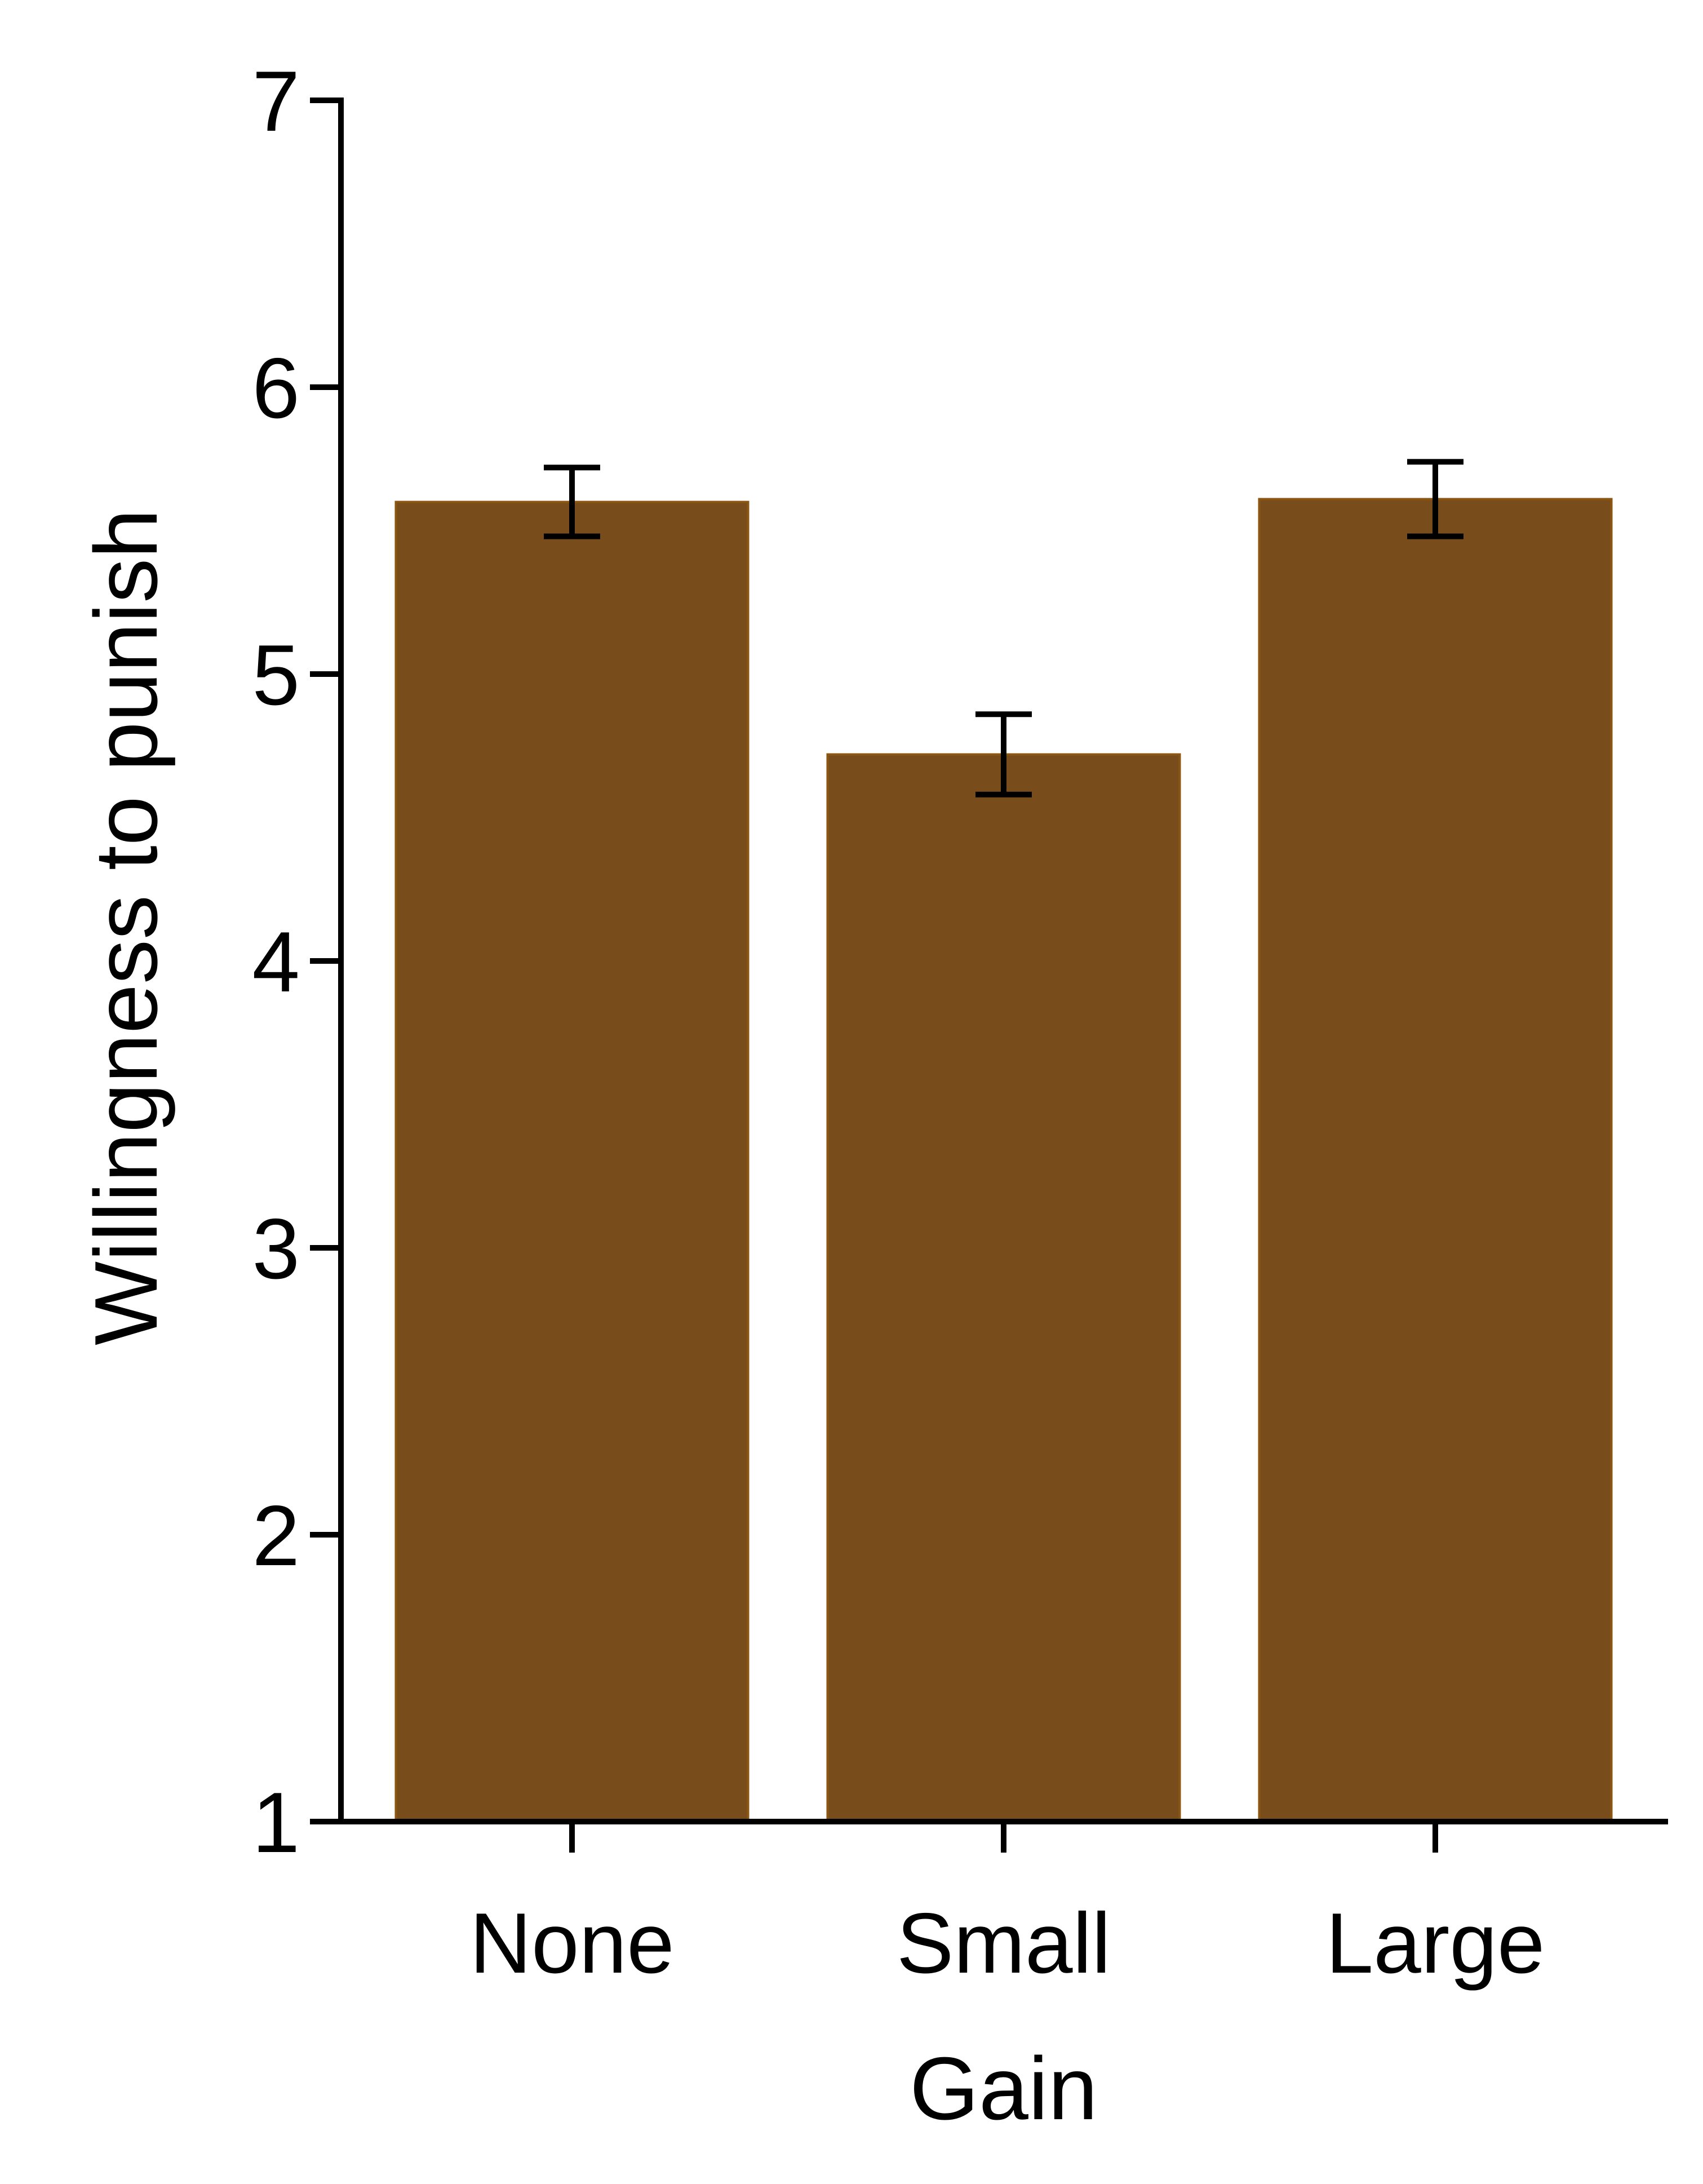 Image resolution: width=1703 pixels, height=2184 pixels. Describe the element at coordinates (276, 1536) in the screenshot. I see `y-tick-label: 2` at that location.